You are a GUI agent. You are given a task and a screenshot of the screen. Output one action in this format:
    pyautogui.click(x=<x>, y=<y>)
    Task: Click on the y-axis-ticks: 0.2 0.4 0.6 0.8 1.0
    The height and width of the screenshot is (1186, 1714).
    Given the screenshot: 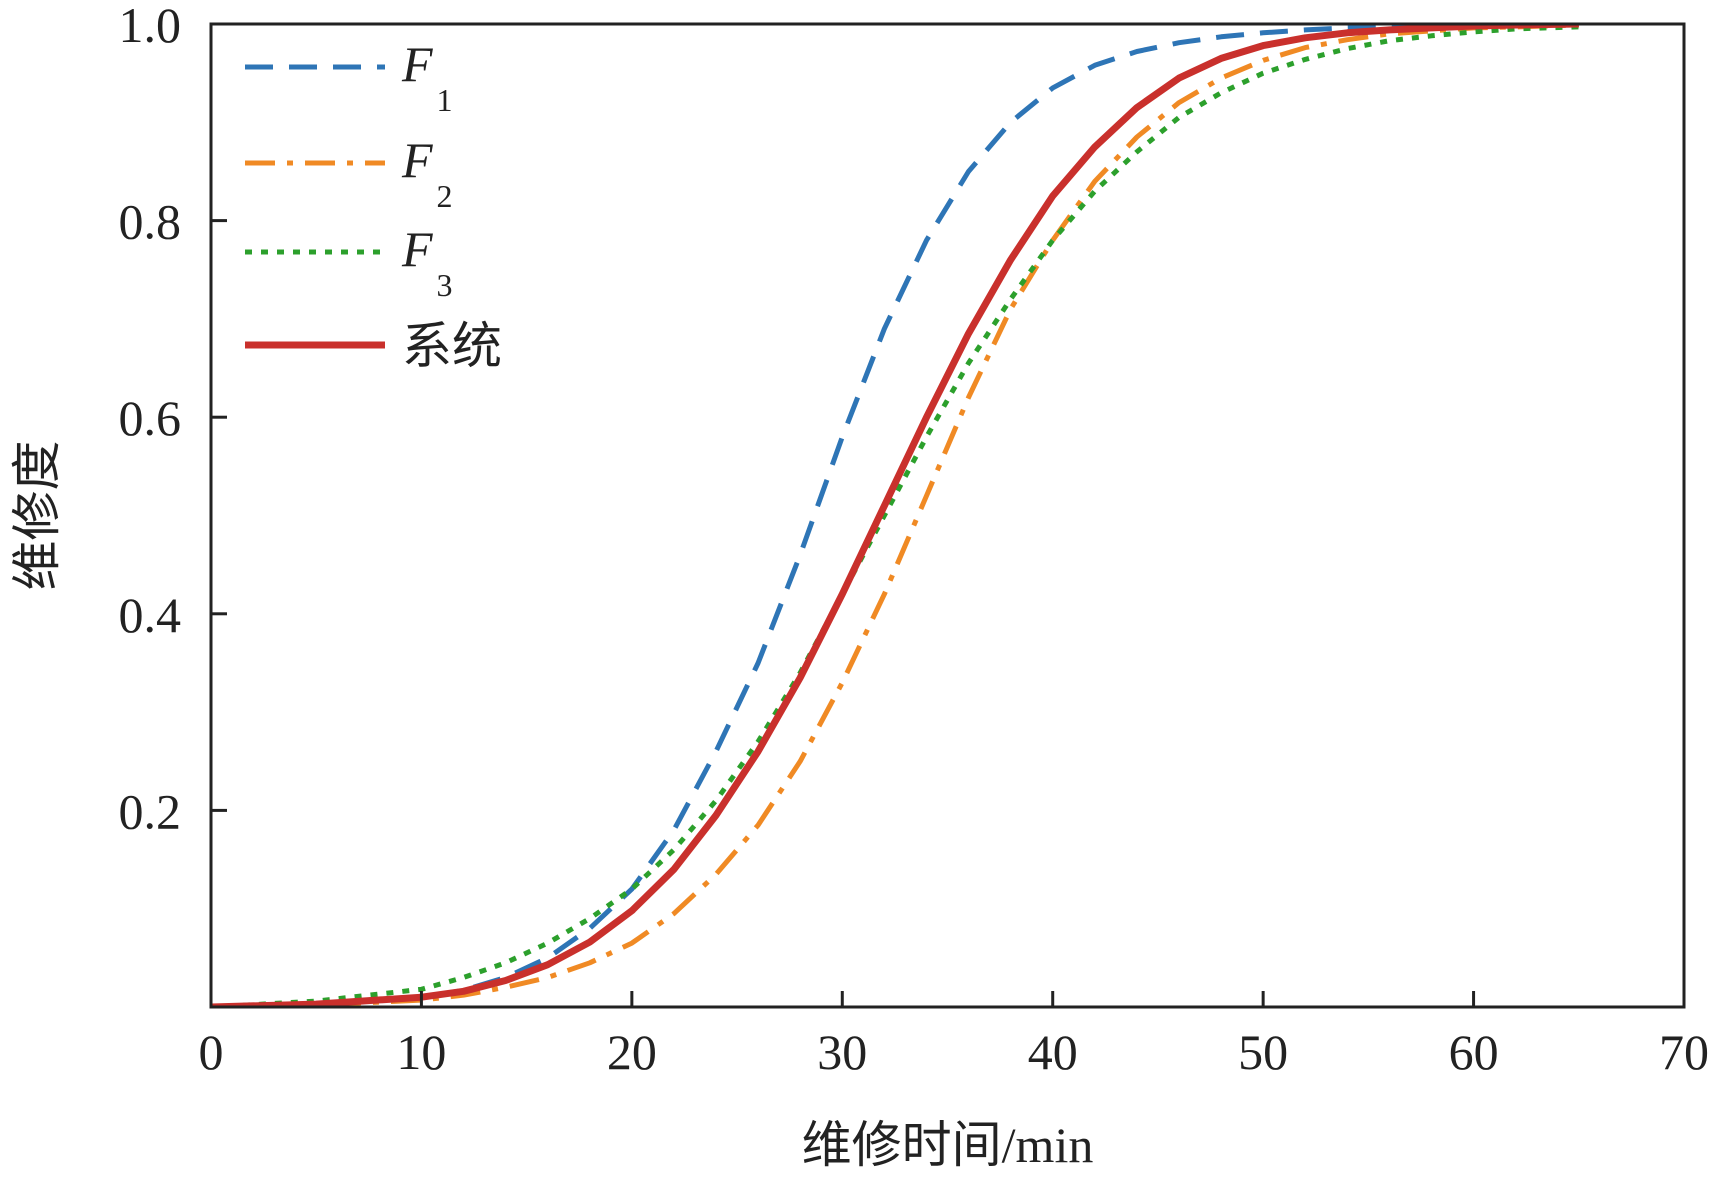 What is the action you would take?
    pyautogui.click(x=173, y=419)
    